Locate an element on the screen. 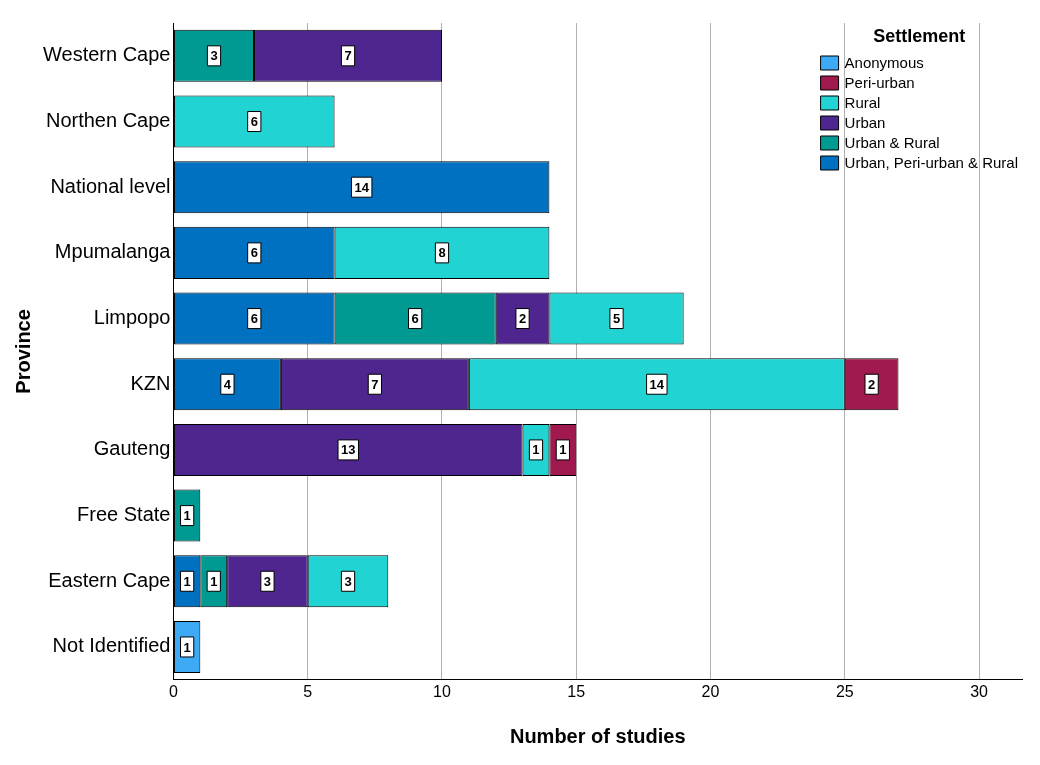 The width and height of the screenshot is (1040, 765). y-tick-label: Not Identified is located at coordinates (111, 645).